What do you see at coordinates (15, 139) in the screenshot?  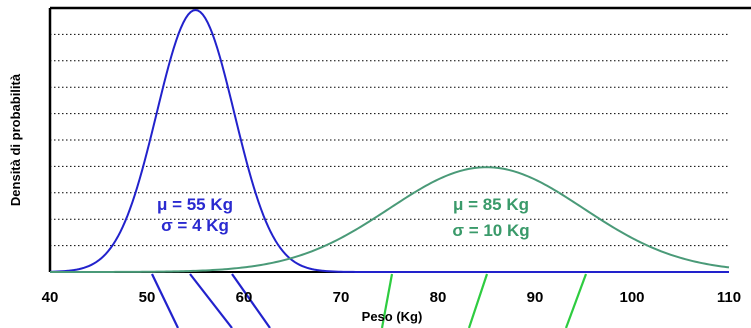 I see `y-axis-label: Densità di probabilità` at bounding box center [15, 139].